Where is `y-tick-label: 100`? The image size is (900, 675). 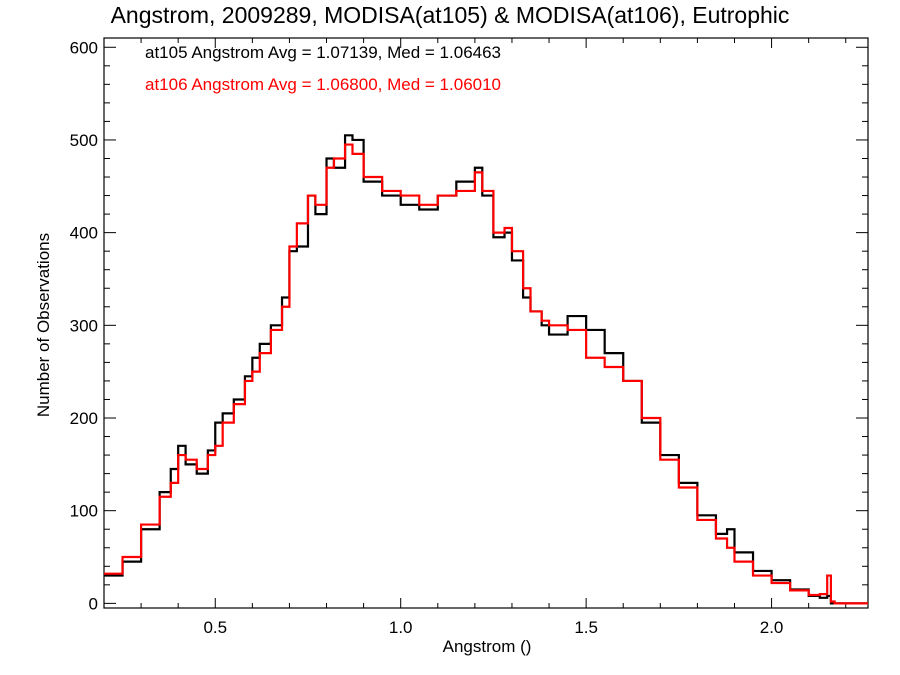
y-tick-label: 100 is located at coordinates (84, 511).